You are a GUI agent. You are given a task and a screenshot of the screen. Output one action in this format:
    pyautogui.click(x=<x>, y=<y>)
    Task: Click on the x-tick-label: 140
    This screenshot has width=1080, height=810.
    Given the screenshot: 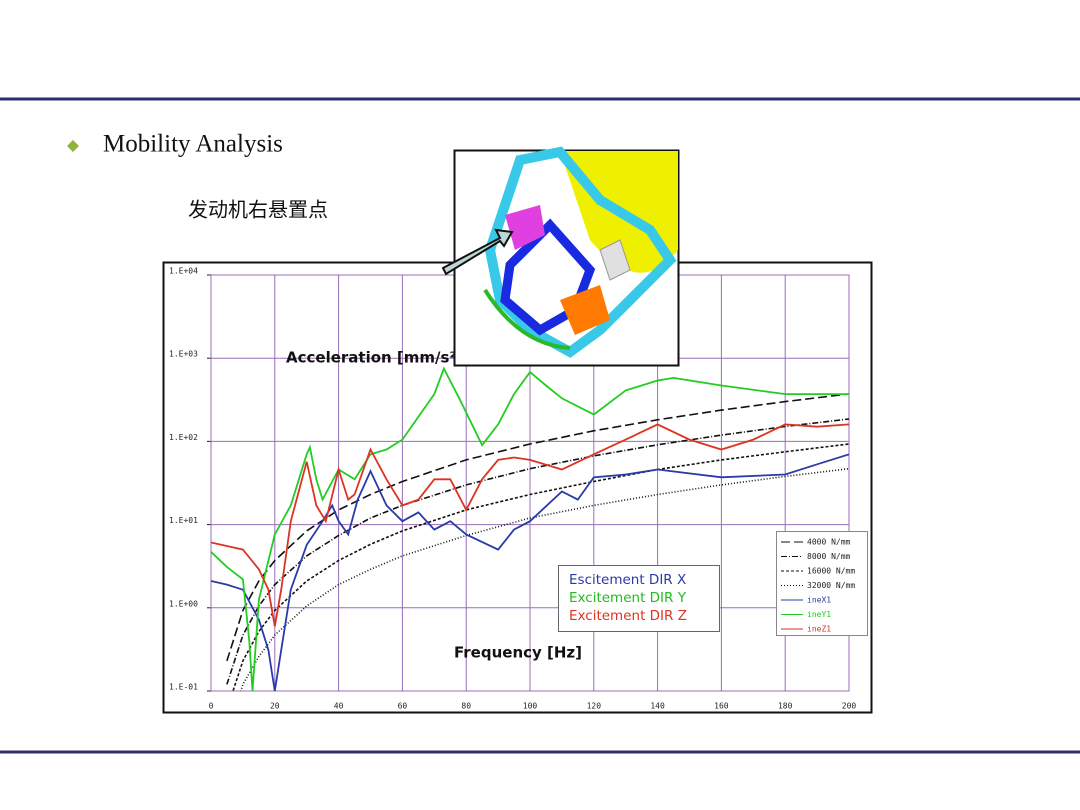 What is the action you would take?
    pyautogui.click(x=657, y=706)
    